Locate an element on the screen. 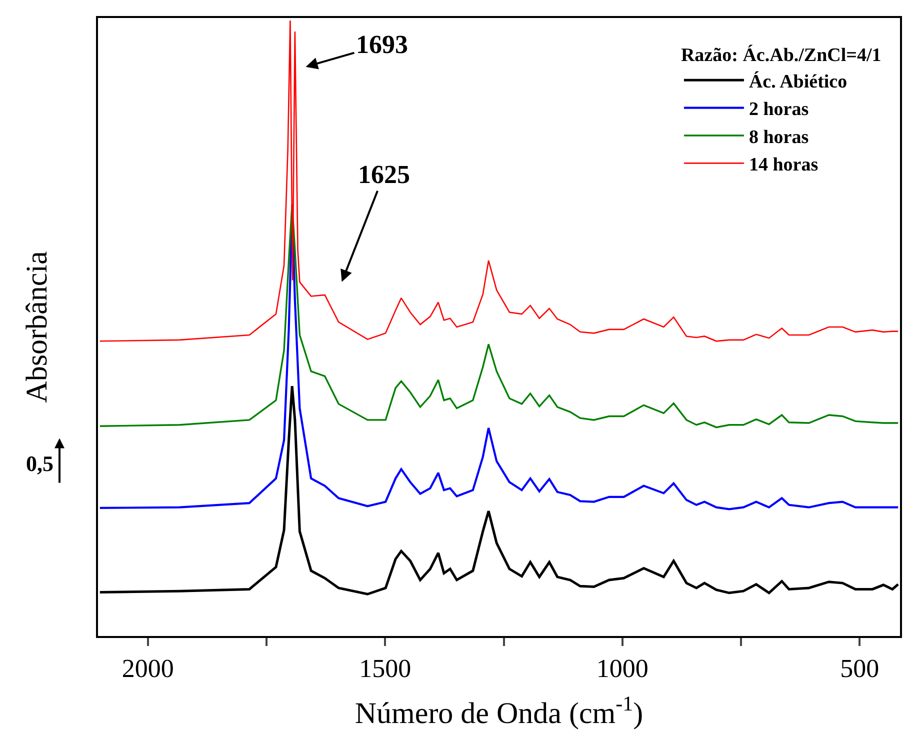  annotation: 1625 is located at coordinates (384, 174).